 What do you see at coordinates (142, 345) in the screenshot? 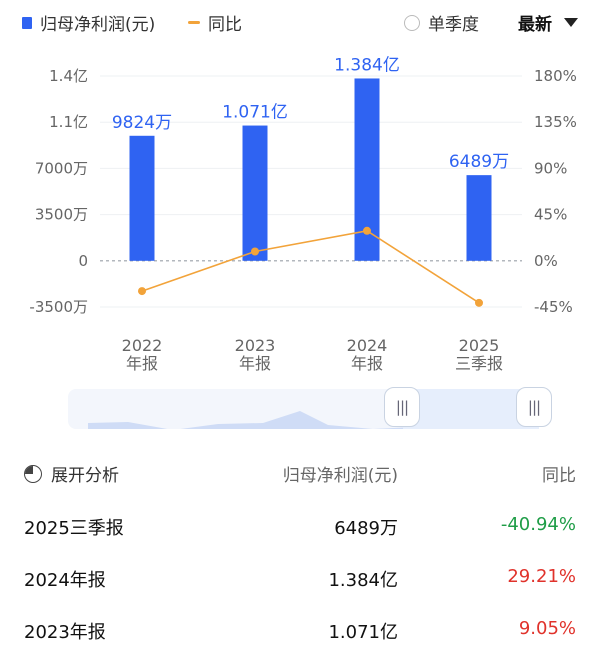
I see `x-tick-label: 2022` at bounding box center [142, 345].